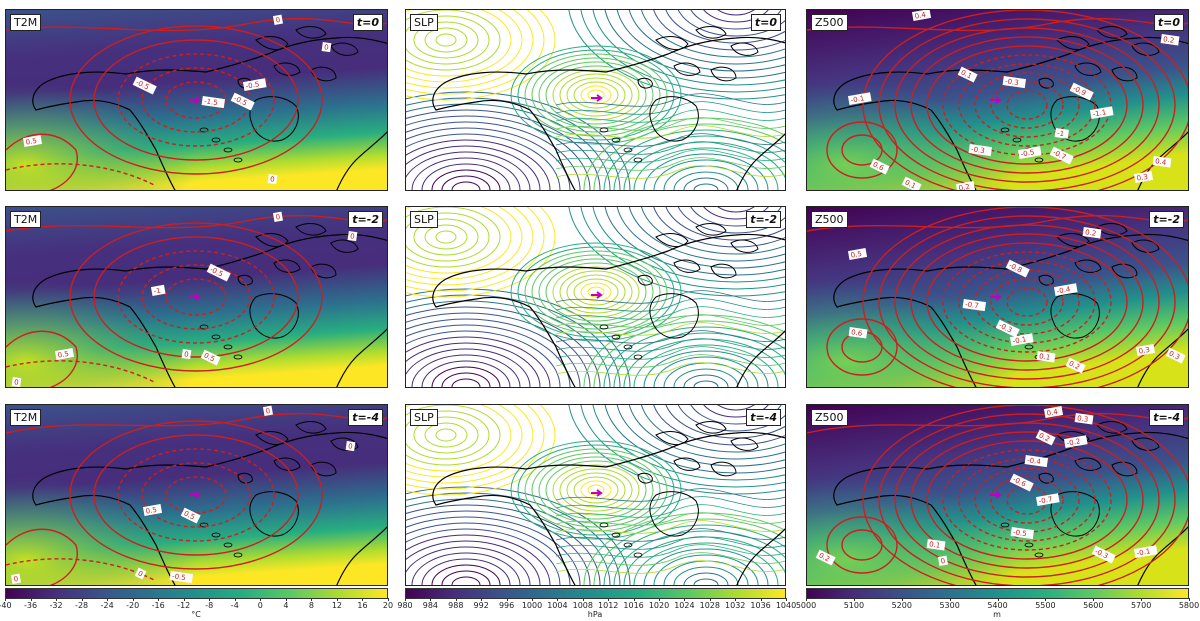 The image size is (1200, 621). Describe the element at coordinates (1045, 605) in the screenshot. I see `colorbar-tick-label: 5500` at that location.